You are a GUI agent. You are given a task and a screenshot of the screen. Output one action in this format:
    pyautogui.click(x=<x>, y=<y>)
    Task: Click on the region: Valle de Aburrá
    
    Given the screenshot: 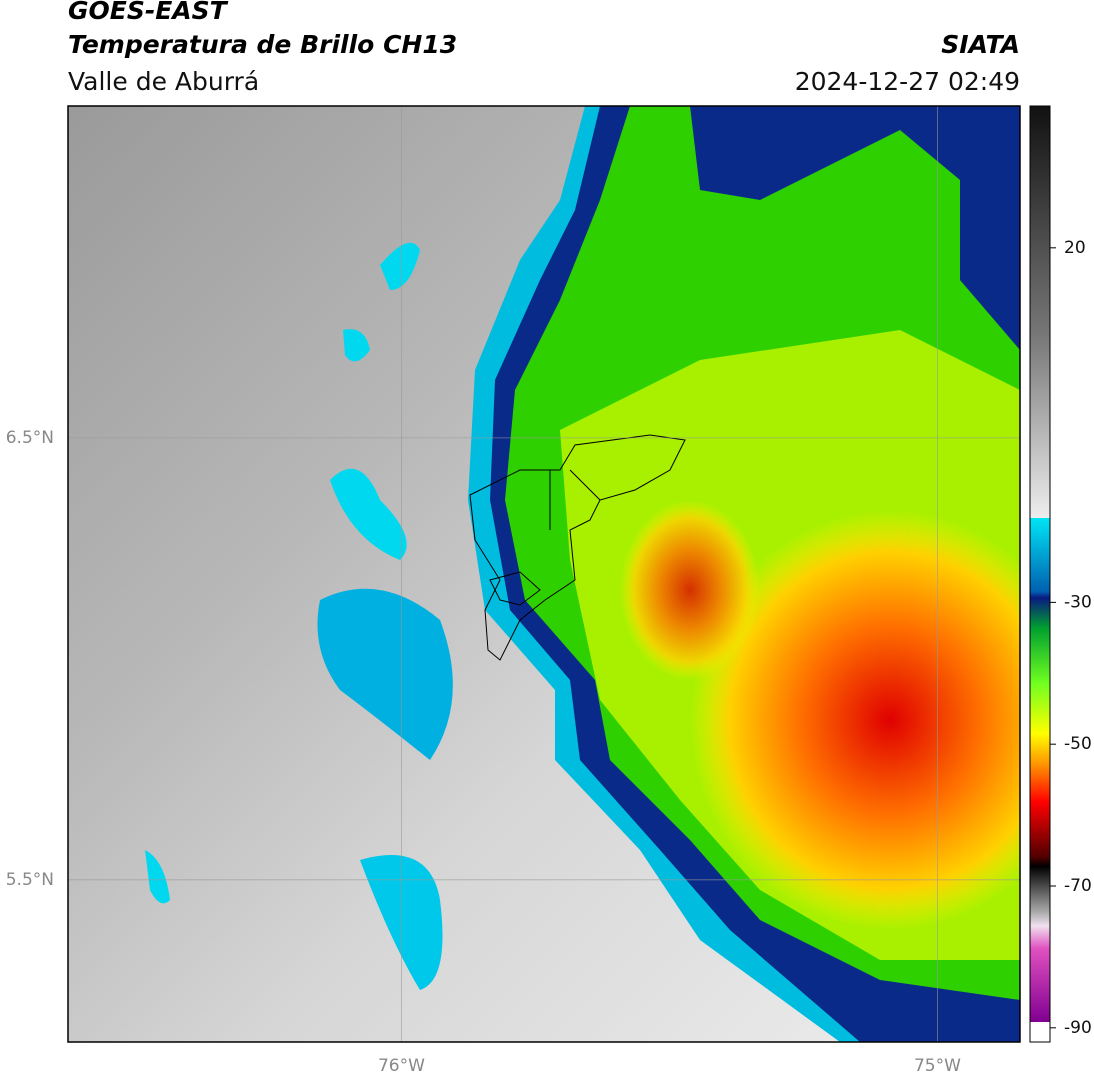 What is the action you would take?
    pyautogui.click(x=163, y=81)
    